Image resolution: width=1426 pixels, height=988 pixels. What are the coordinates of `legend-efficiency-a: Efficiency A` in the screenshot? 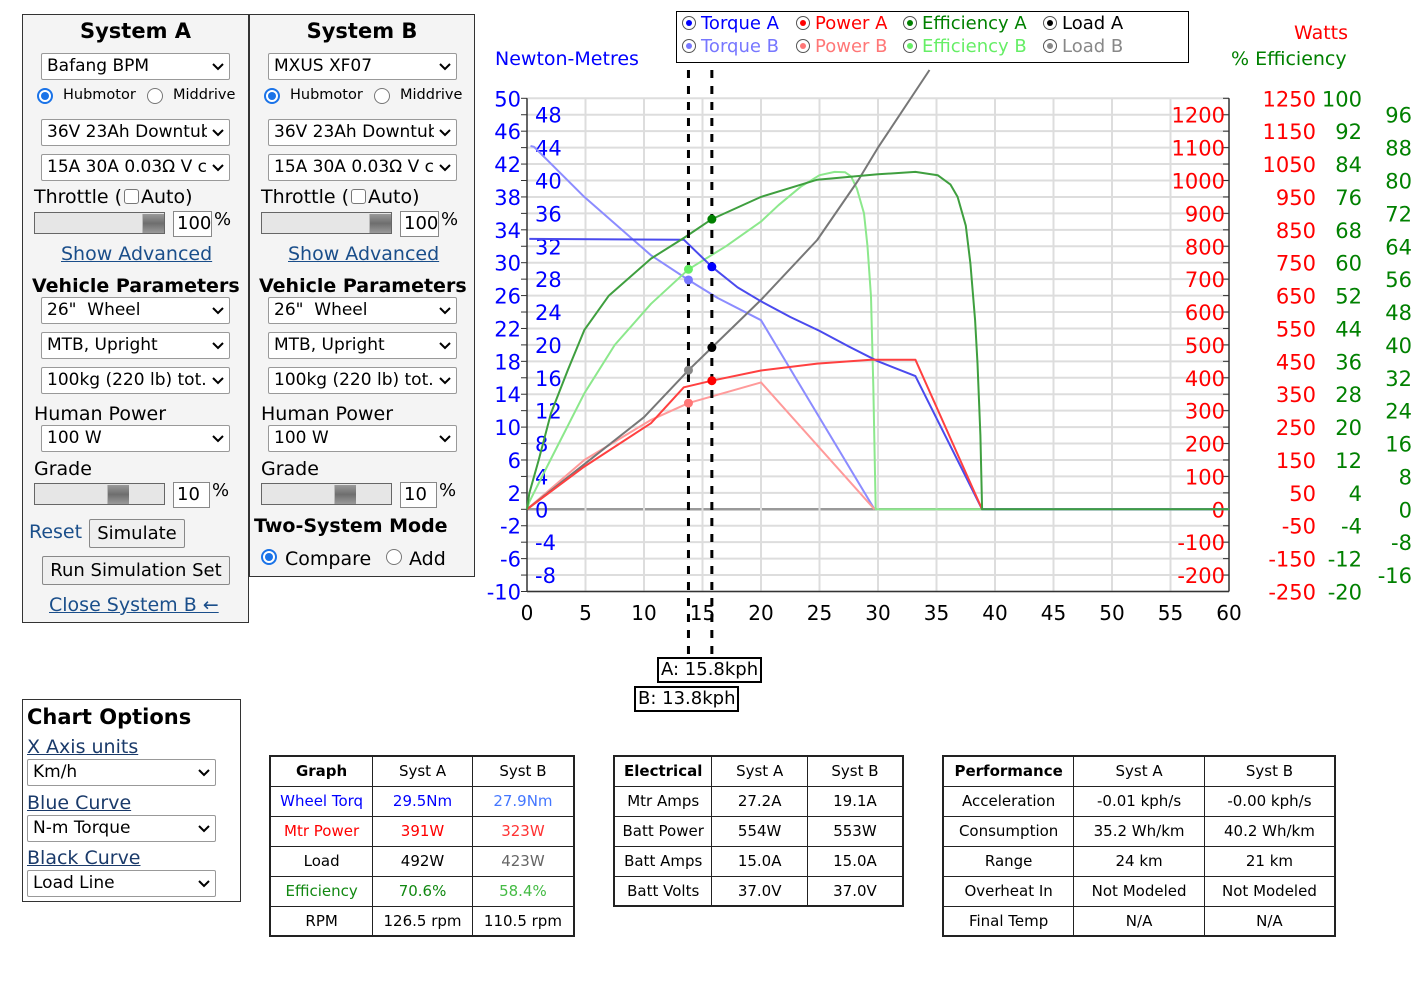 It's located at (965, 23).